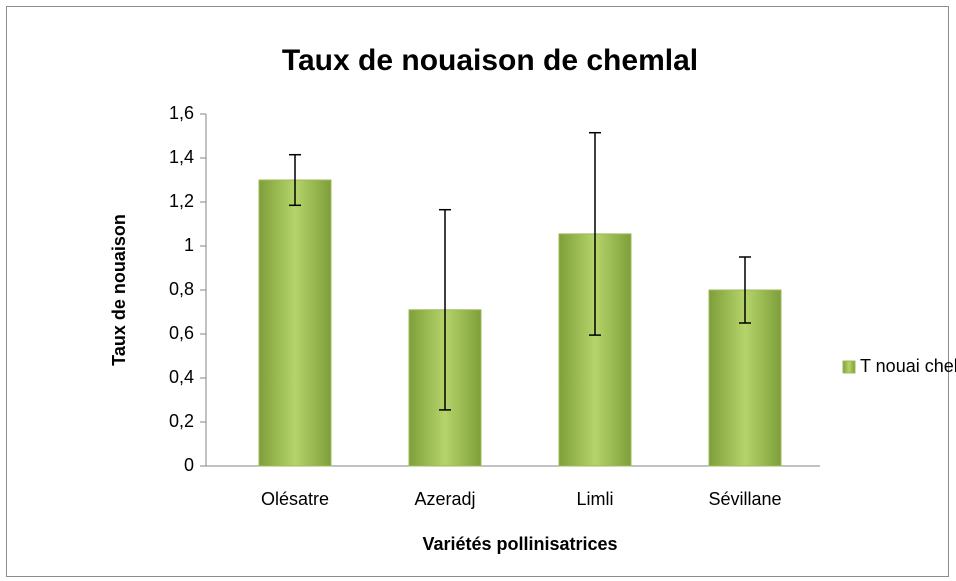  I want to click on x-tick-label: Azeradj, so click(444, 499).